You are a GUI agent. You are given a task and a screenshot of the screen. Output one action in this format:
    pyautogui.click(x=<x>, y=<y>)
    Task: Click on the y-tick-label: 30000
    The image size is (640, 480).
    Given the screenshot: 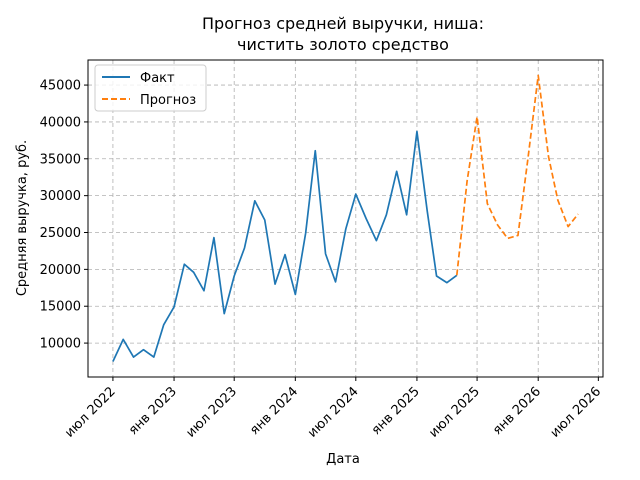 What is the action you would take?
    pyautogui.click(x=60, y=196)
    